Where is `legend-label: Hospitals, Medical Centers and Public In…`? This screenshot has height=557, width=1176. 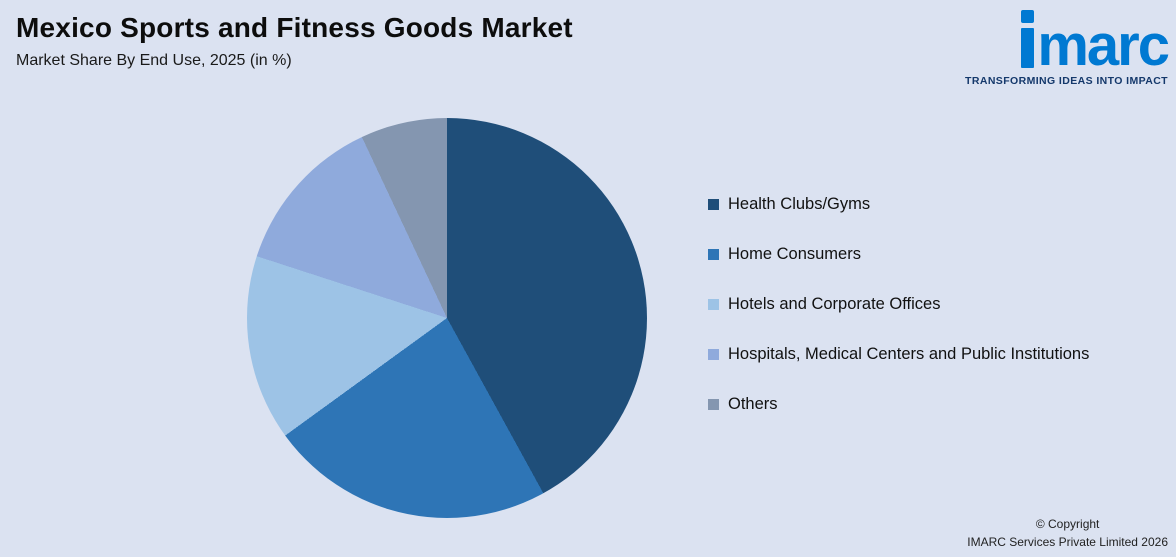 legend-label: Hospitals, Medical Centers and Public In… is located at coordinates (909, 354).